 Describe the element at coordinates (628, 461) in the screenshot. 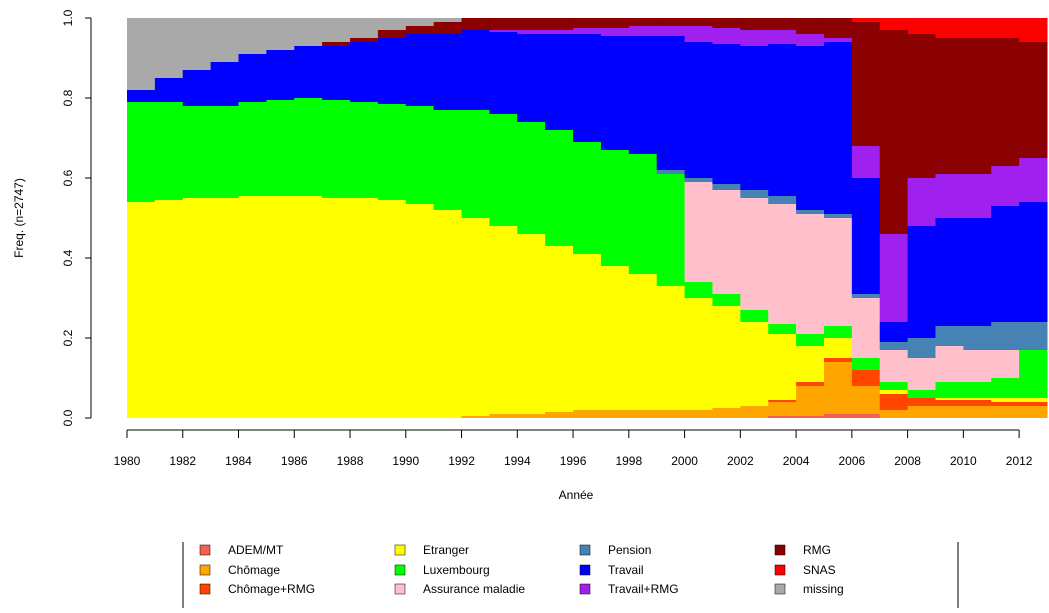

I see `x-tick-label: 1998` at that location.